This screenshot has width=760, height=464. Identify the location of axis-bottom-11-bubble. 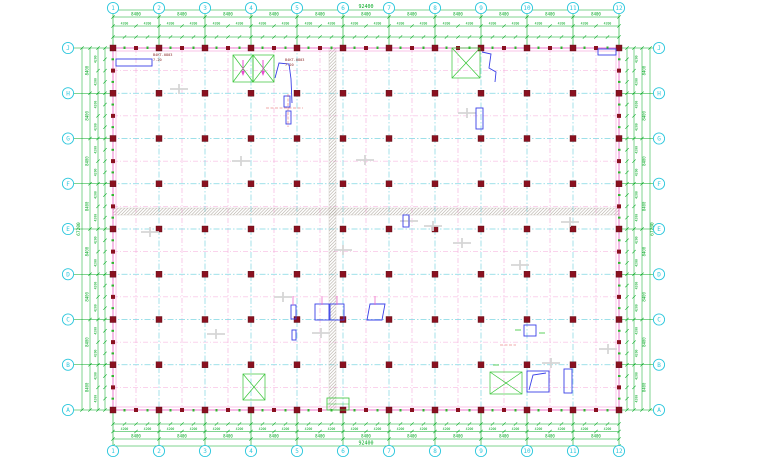
(573, 451).